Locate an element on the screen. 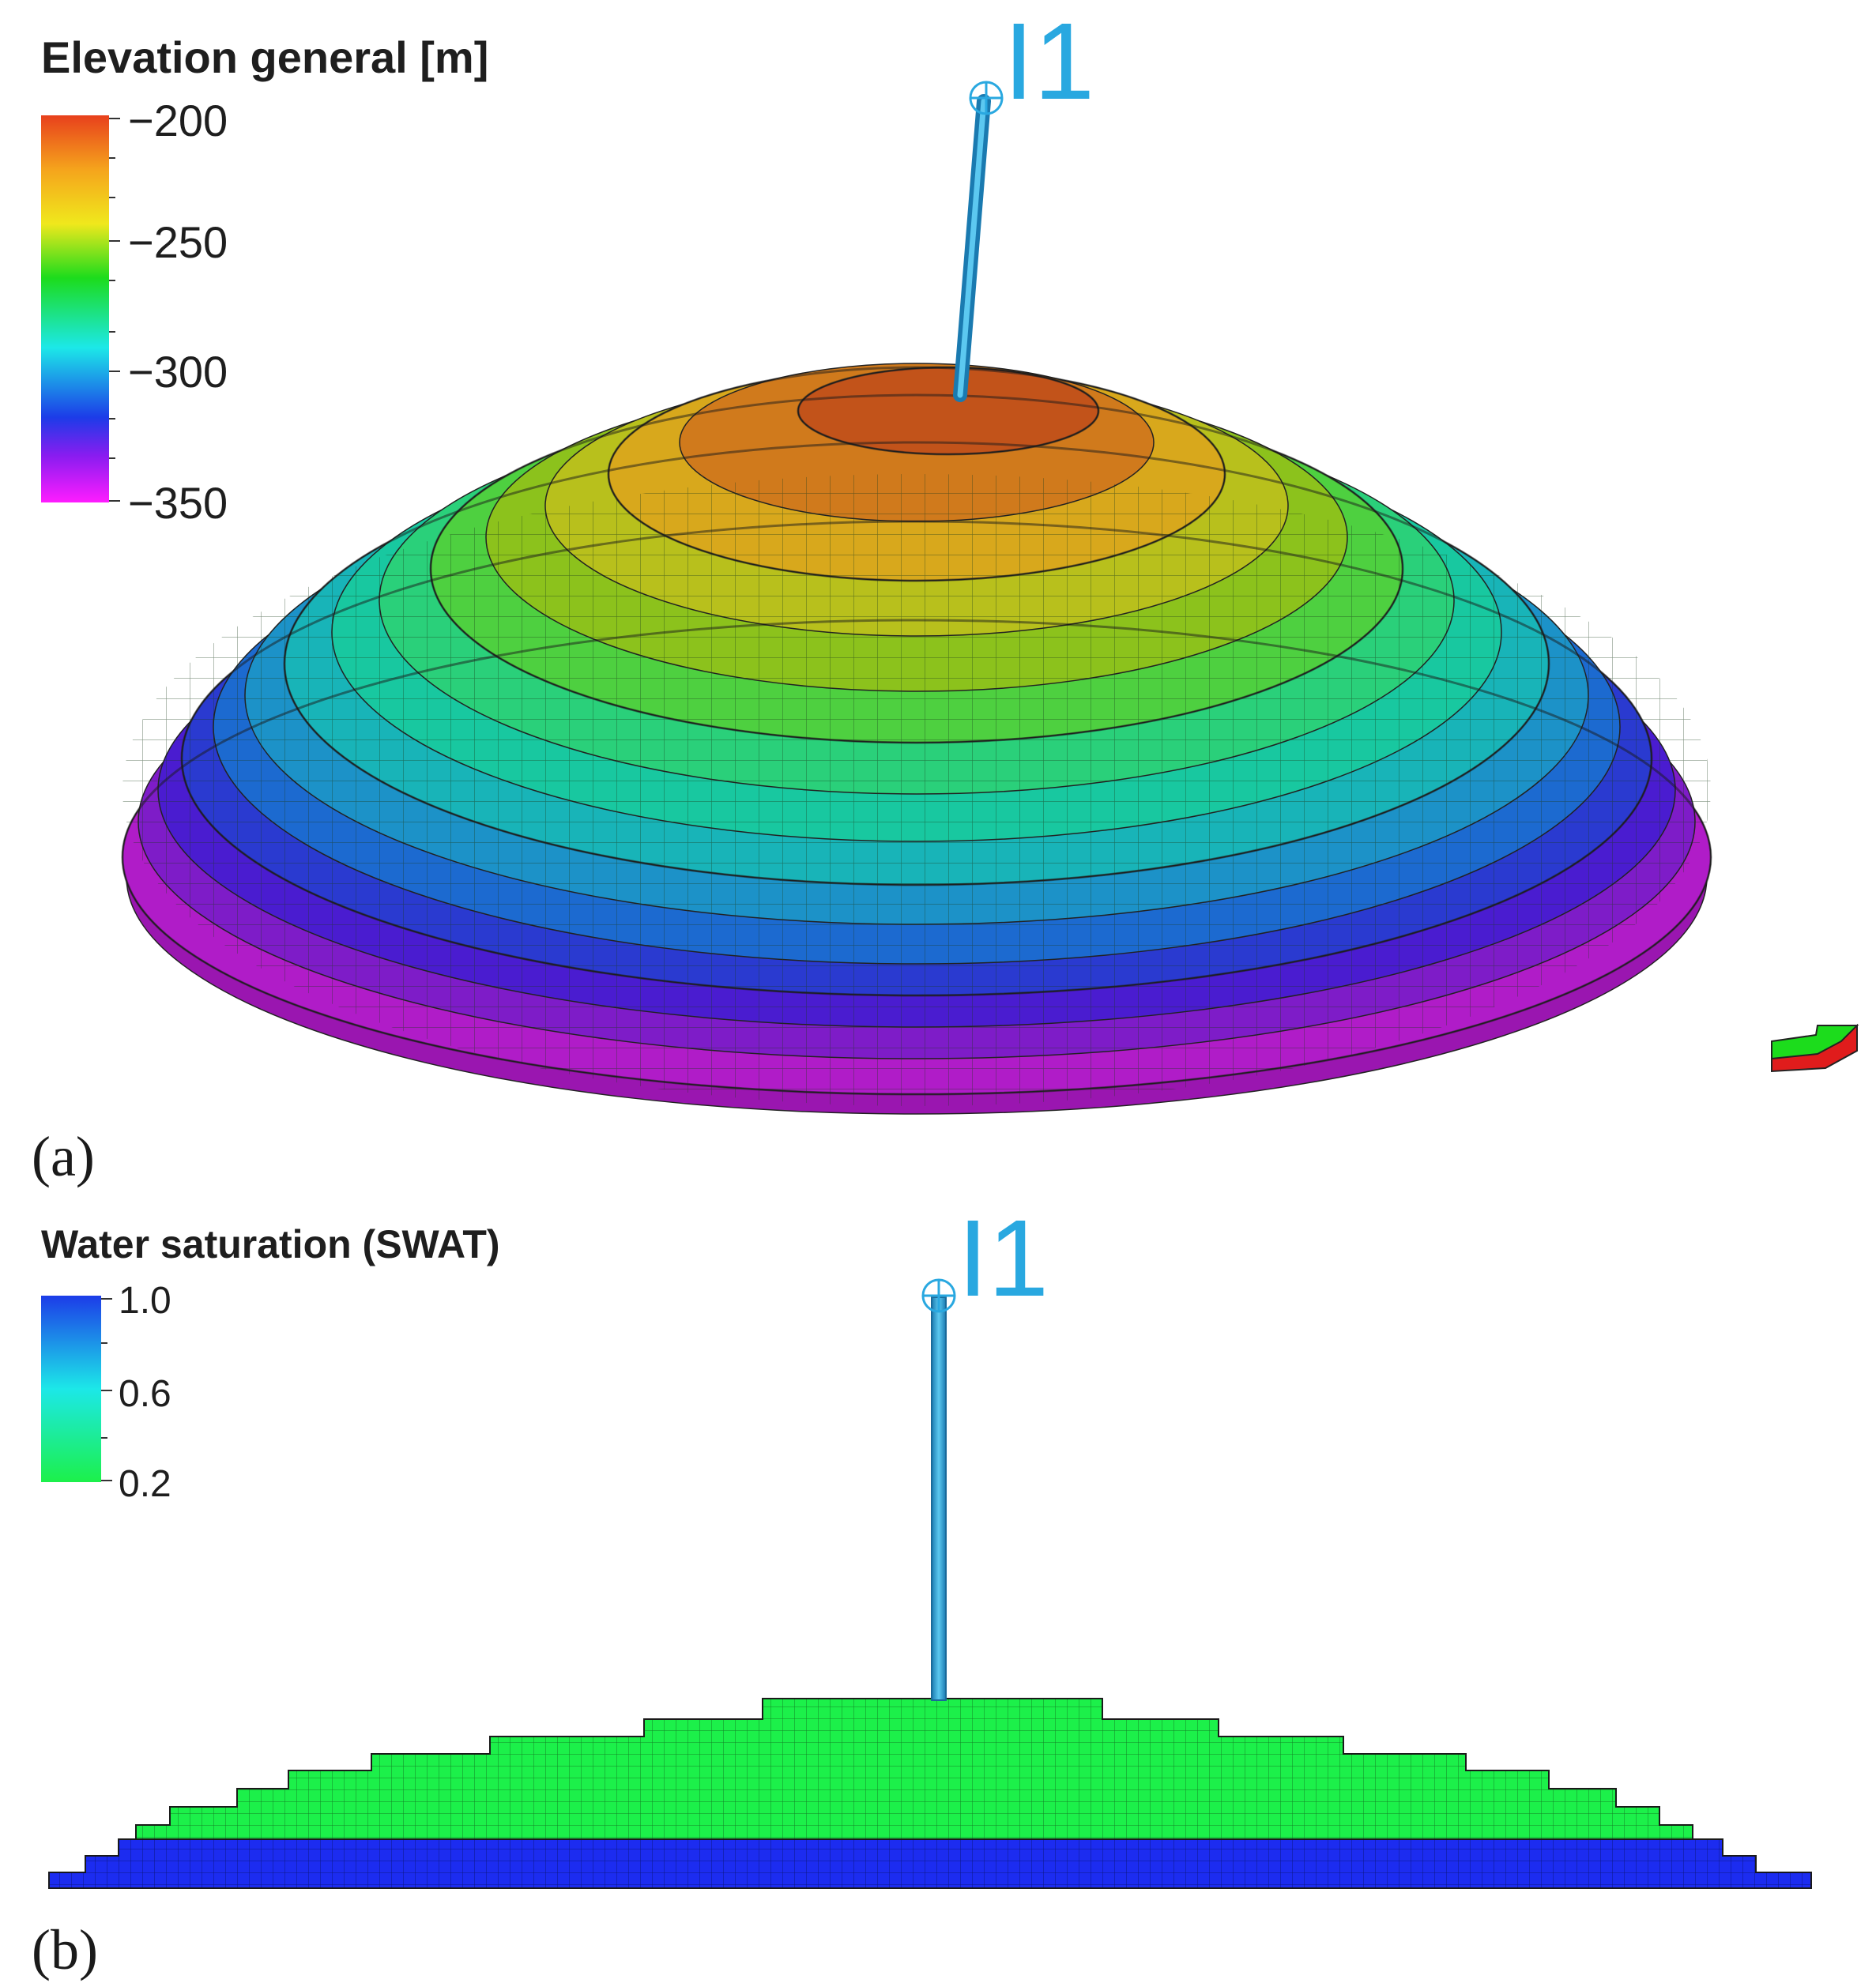 This screenshot has height=1983, width=1876. saturation-tick-label: 1.0 is located at coordinates (145, 1301).